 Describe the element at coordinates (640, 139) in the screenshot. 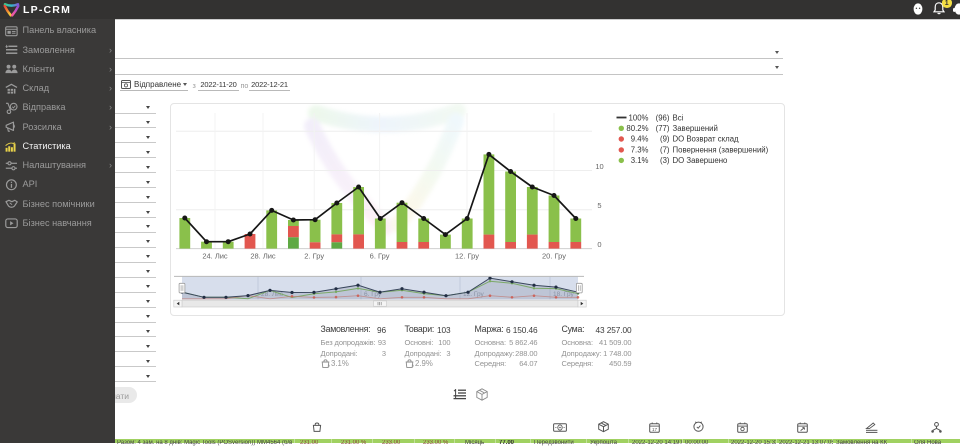

I see `svg-text: 9.4%` at that location.